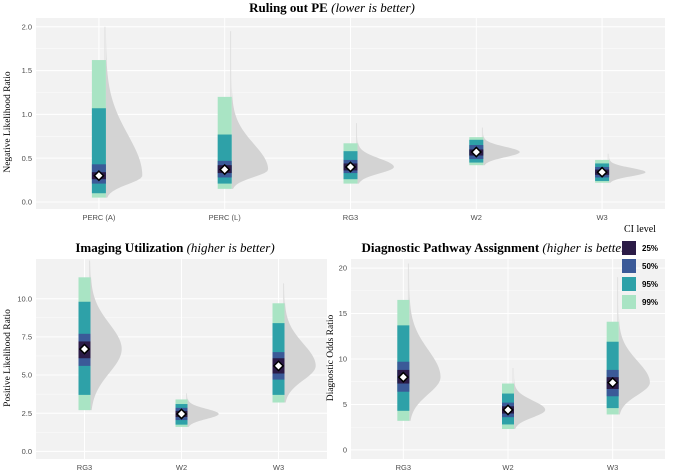 This screenshot has width=685, height=473. Describe the element at coordinates (343, 359) in the screenshot. I see `y-tick-label: 10` at that location.